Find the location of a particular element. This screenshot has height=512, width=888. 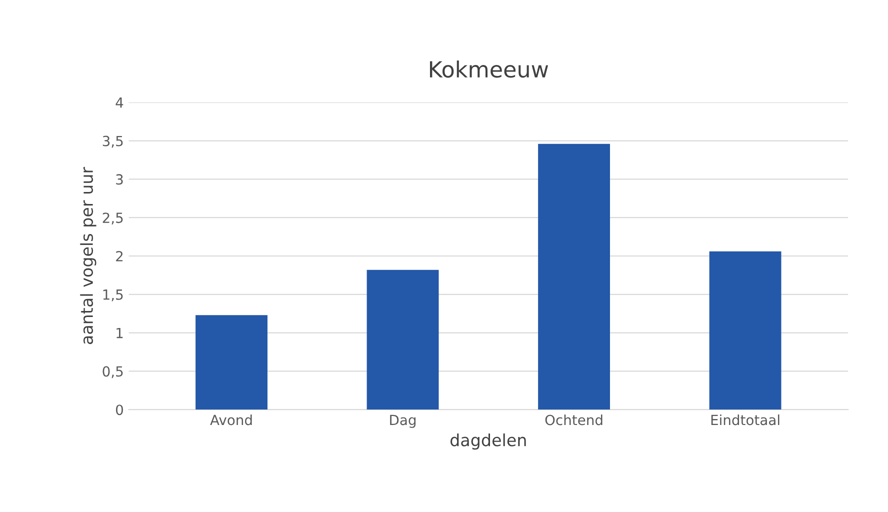

x-tick-label: Ochtend is located at coordinates (573, 420).